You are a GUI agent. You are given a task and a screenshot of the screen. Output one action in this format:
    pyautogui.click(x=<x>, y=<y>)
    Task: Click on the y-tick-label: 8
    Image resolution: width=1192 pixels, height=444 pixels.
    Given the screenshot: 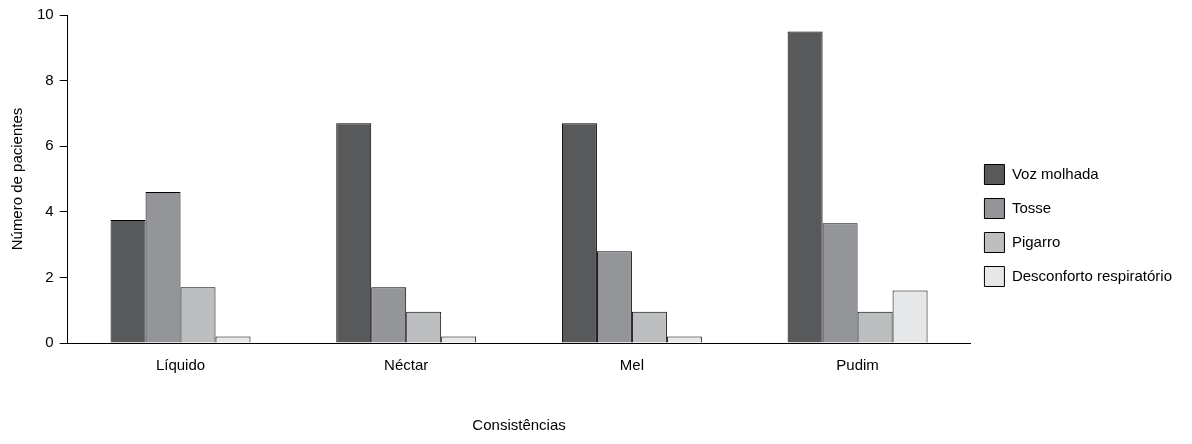 What is the action you would take?
    pyautogui.click(x=49, y=79)
    